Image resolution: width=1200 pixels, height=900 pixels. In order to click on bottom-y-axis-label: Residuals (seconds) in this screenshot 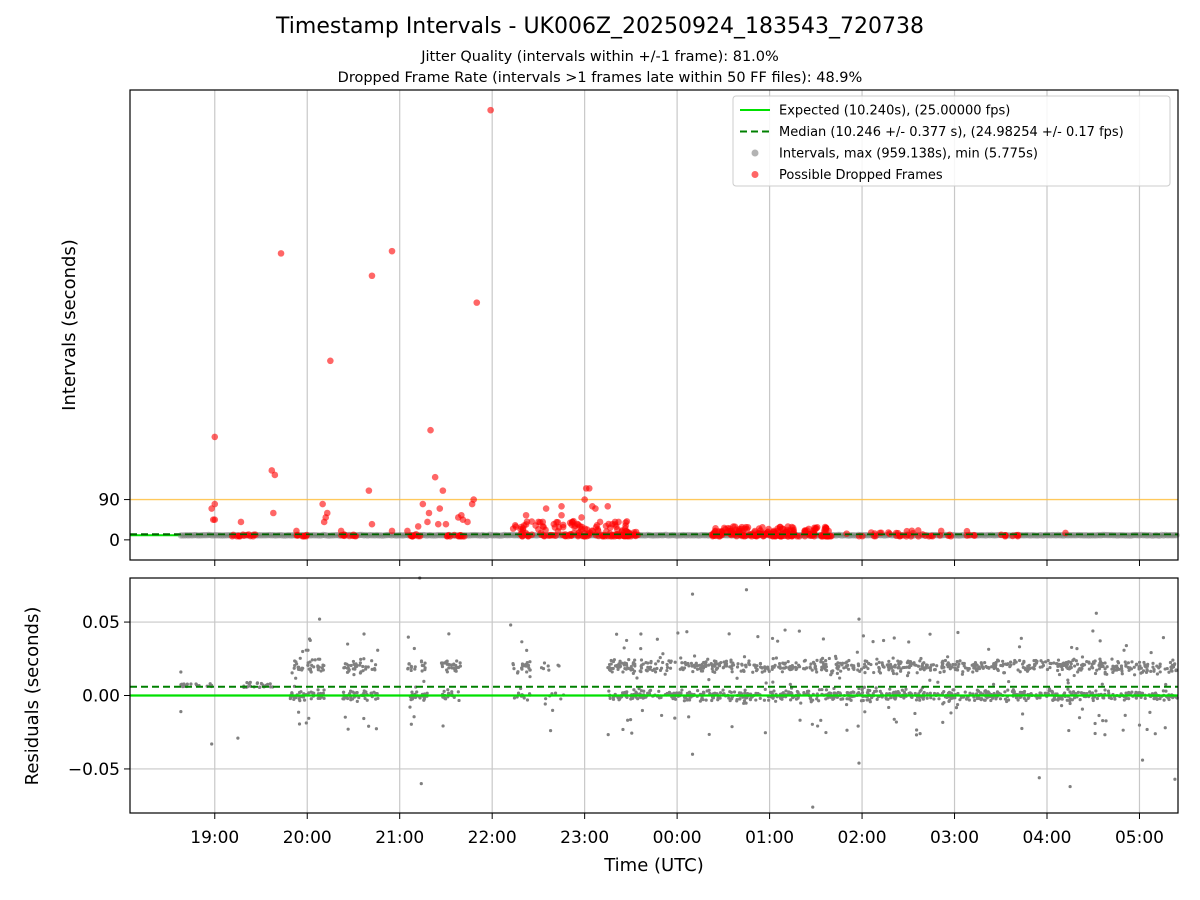, I will do `click(32, 696)`.